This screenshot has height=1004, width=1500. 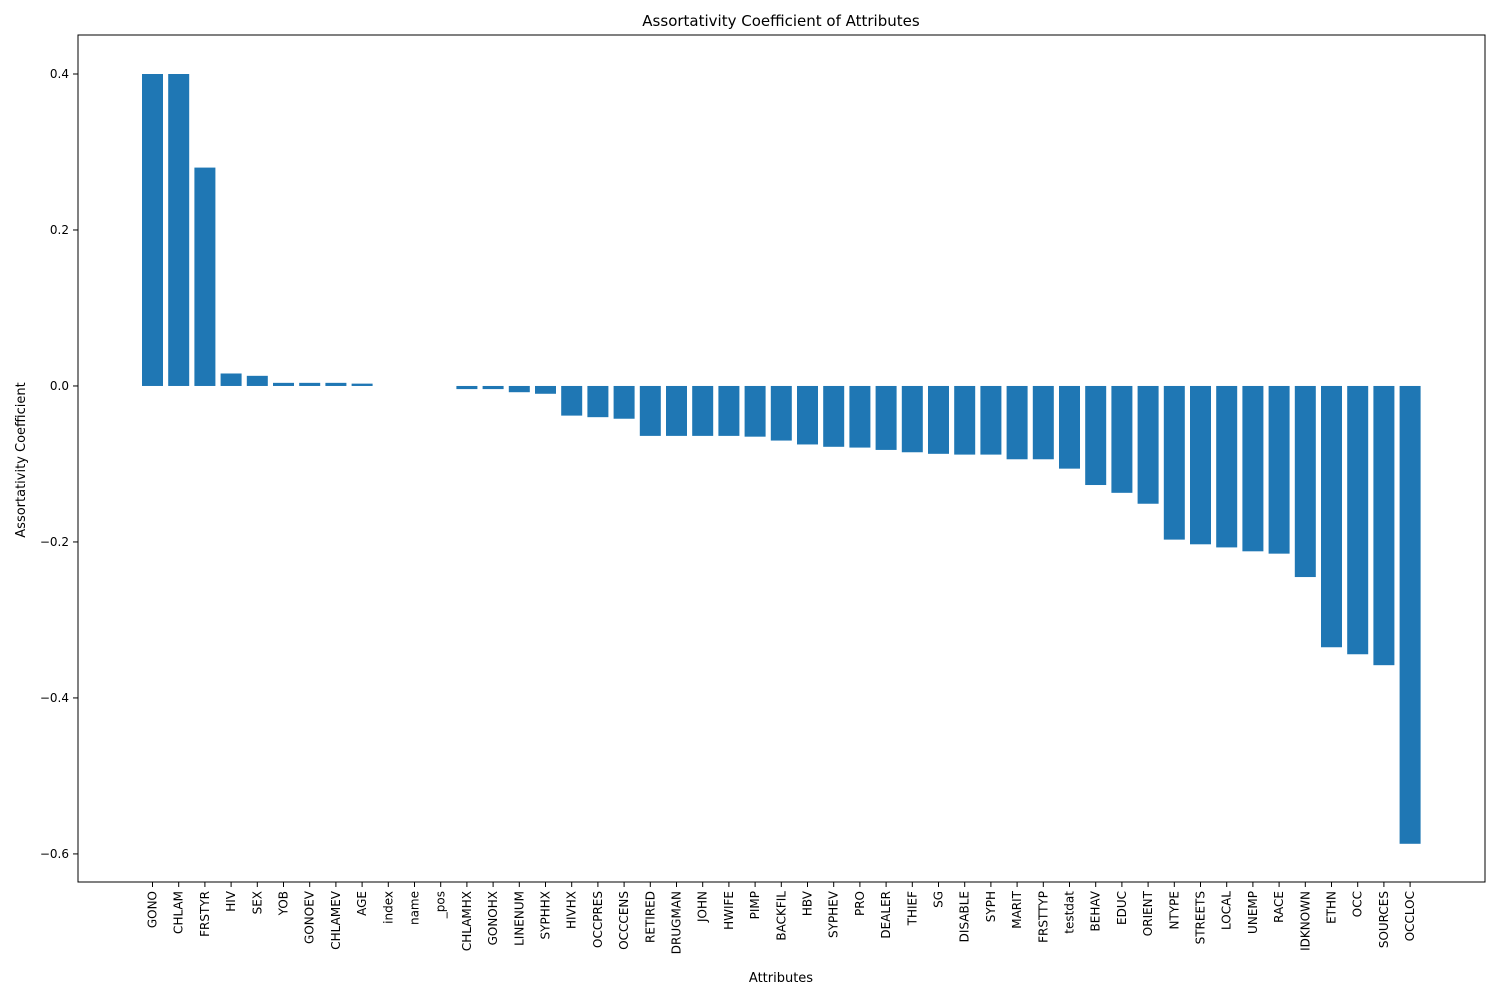 I want to click on bar-GONOEV, so click(x=310, y=384).